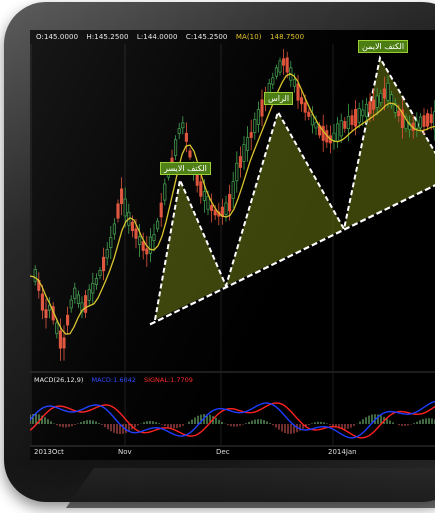 The width and height of the screenshot is (435, 513). I want to click on macd-line, so click(232, 419).